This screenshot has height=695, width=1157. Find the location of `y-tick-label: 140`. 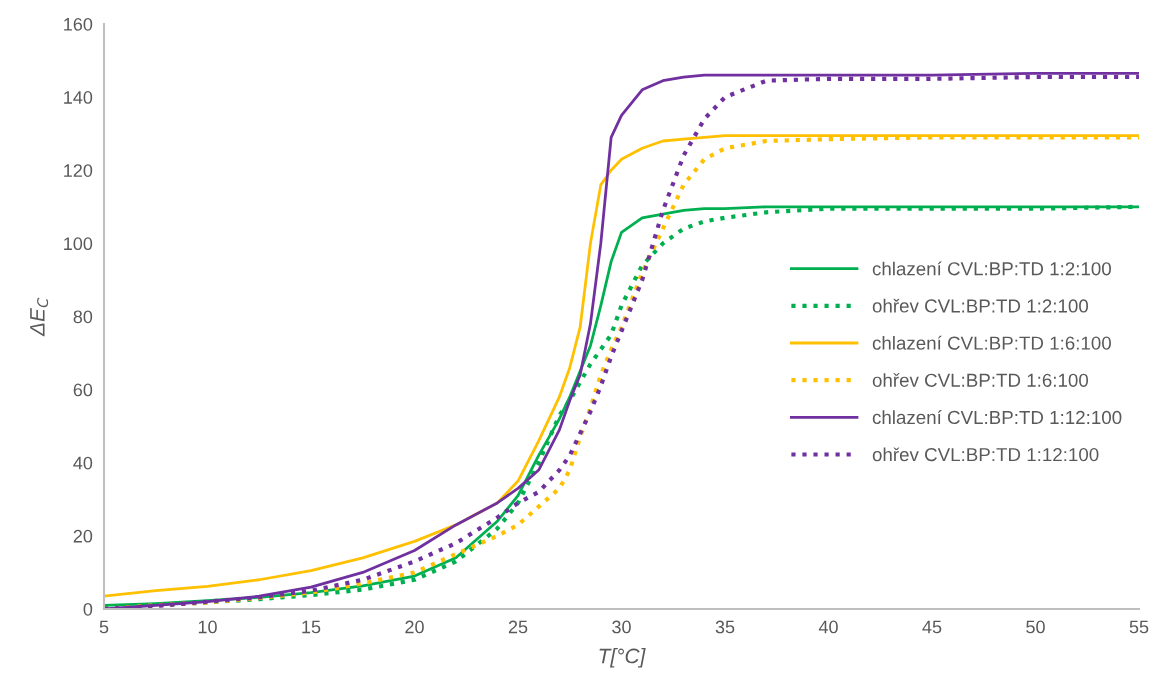

y-tick-label: 140 is located at coordinates (78, 97).